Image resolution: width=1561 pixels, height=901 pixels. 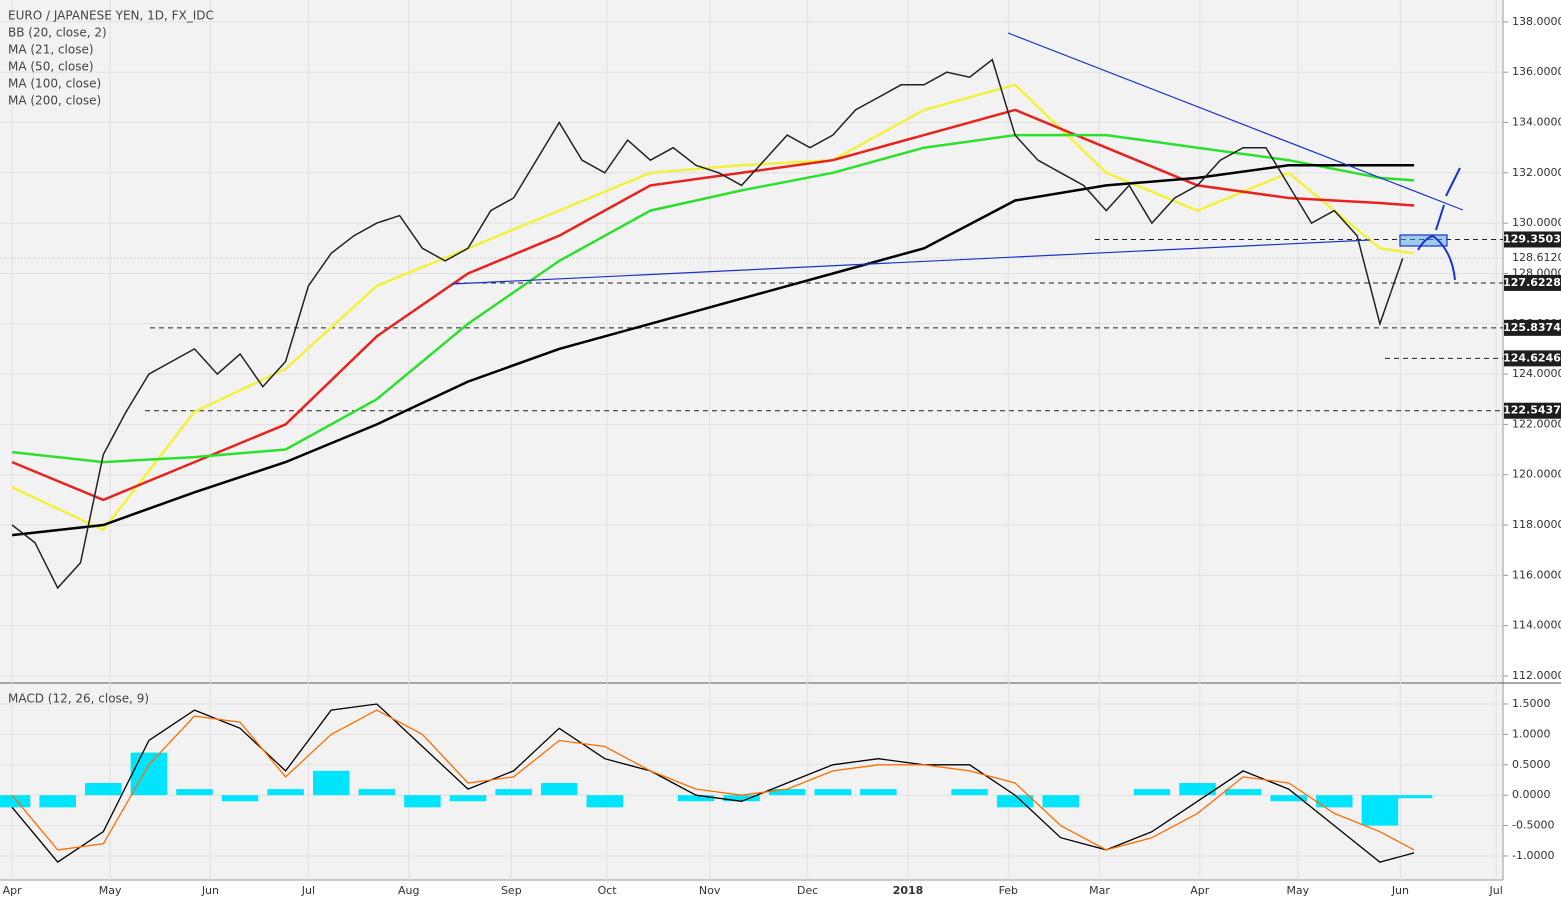 What do you see at coordinates (1531, 794) in the screenshot?
I see `y-tick-label: 0.0000` at bounding box center [1531, 794].